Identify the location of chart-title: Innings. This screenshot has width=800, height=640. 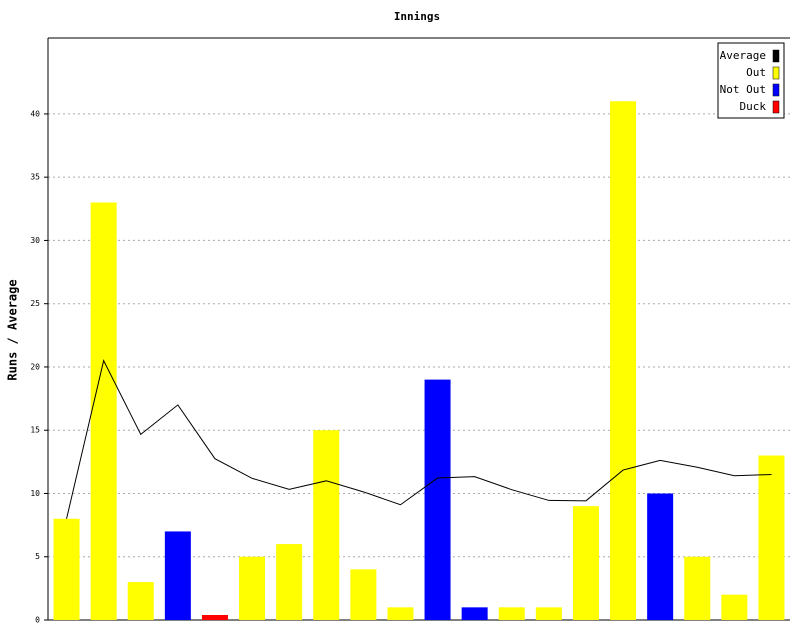
(417, 16).